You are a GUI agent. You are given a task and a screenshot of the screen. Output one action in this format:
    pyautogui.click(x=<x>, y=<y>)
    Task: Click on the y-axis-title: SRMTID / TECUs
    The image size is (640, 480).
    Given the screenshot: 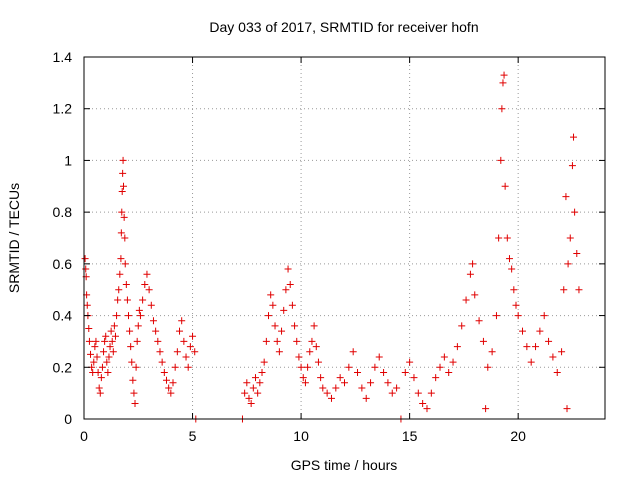 What is the action you would take?
    pyautogui.click(x=14, y=238)
    